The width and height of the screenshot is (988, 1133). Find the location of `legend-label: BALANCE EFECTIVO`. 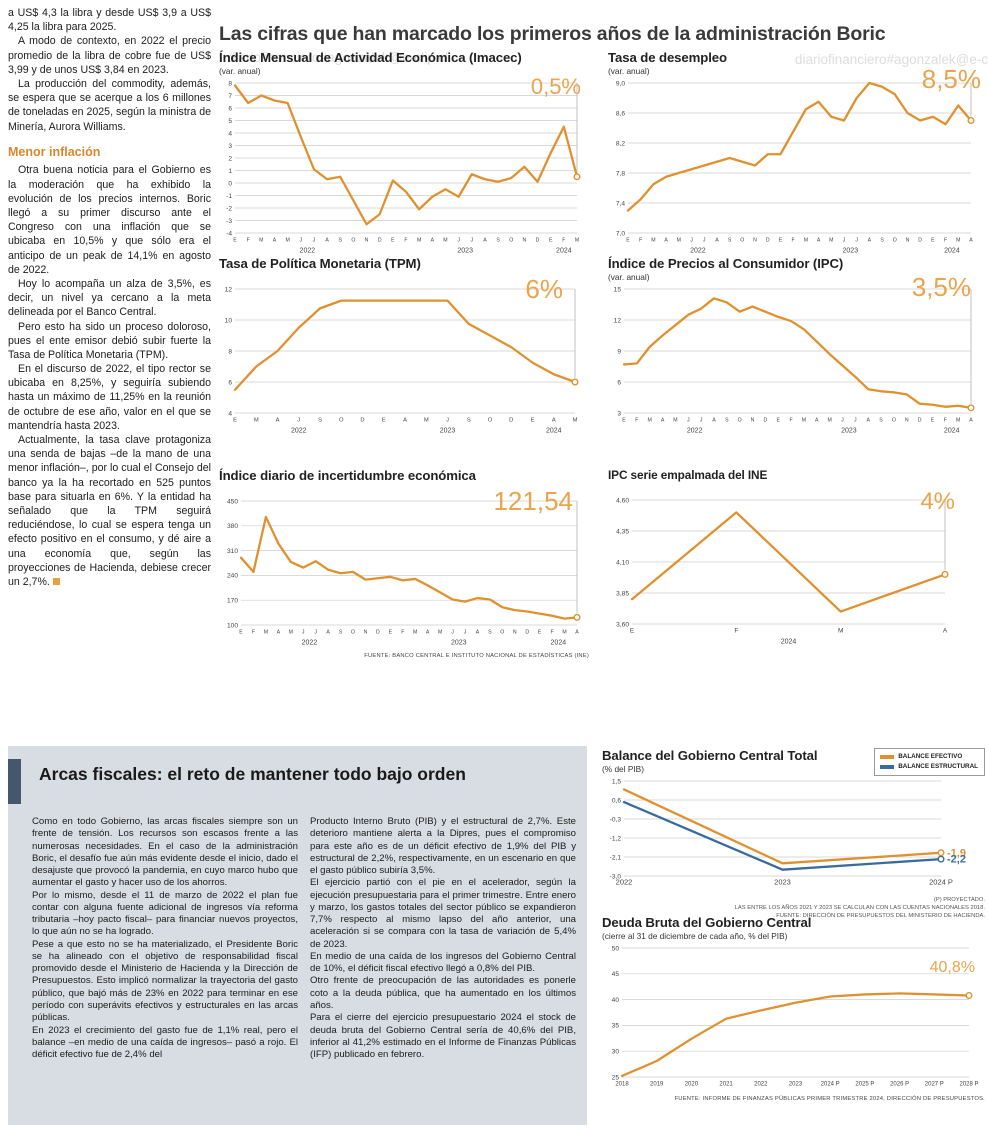

legend-label: BALANCE EFECTIVO is located at coordinates (930, 756).